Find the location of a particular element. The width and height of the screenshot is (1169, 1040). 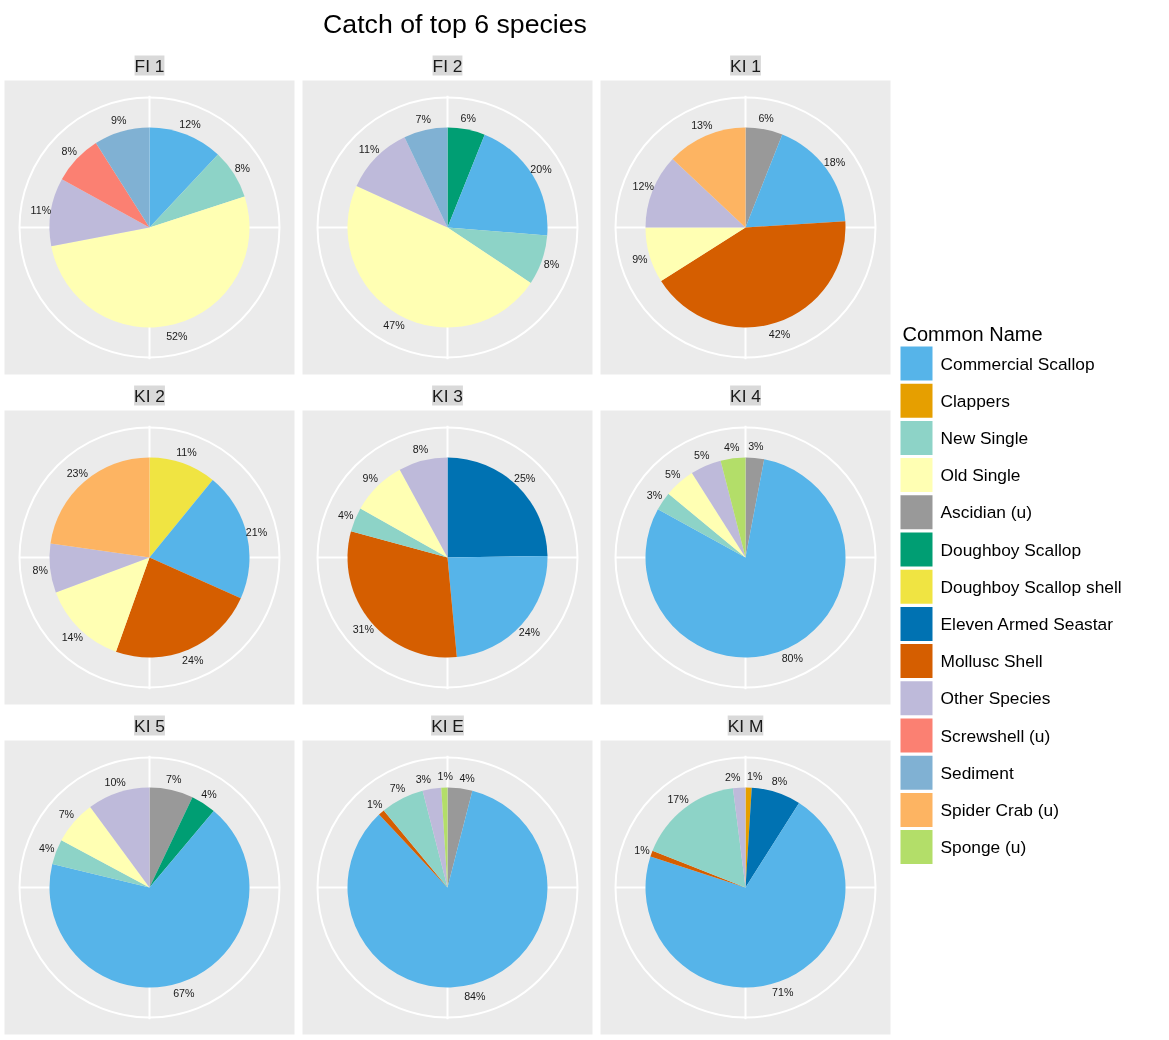

category-label: Eleven Armed Seastar is located at coordinates (1027, 623).